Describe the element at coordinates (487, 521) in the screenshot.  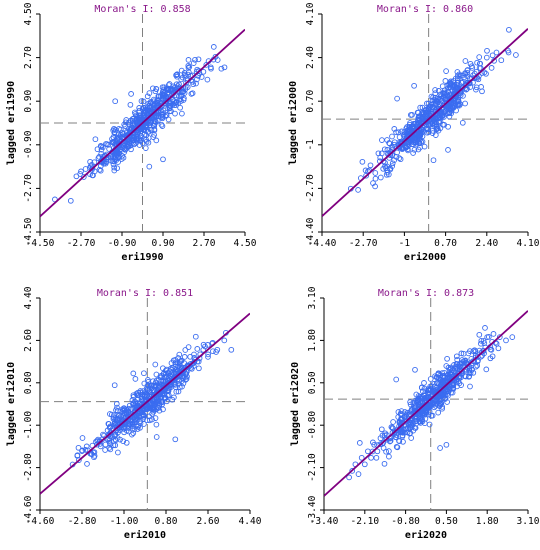
I see `x-tick-label: 1.80` at that location.